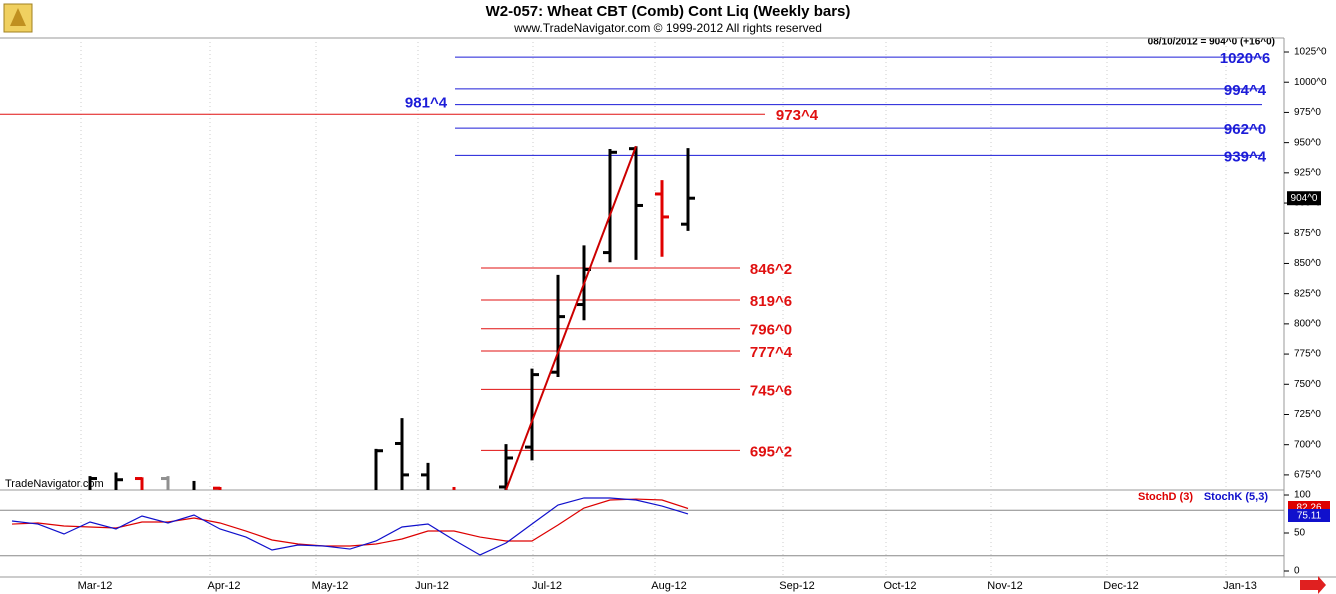  What do you see at coordinates (547, 586) in the screenshot?
I see `x-tick-label: Jul-12` at bounding box center [547, 586].